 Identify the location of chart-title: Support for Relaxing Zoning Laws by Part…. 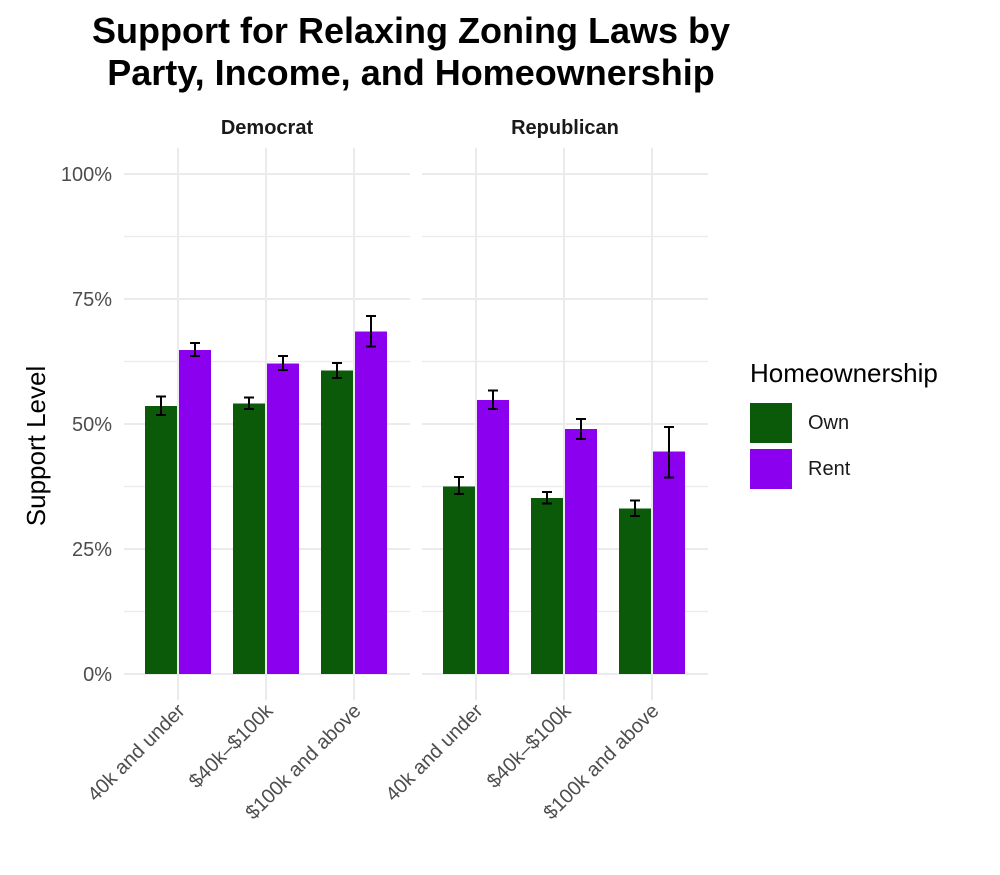
(411, 52).